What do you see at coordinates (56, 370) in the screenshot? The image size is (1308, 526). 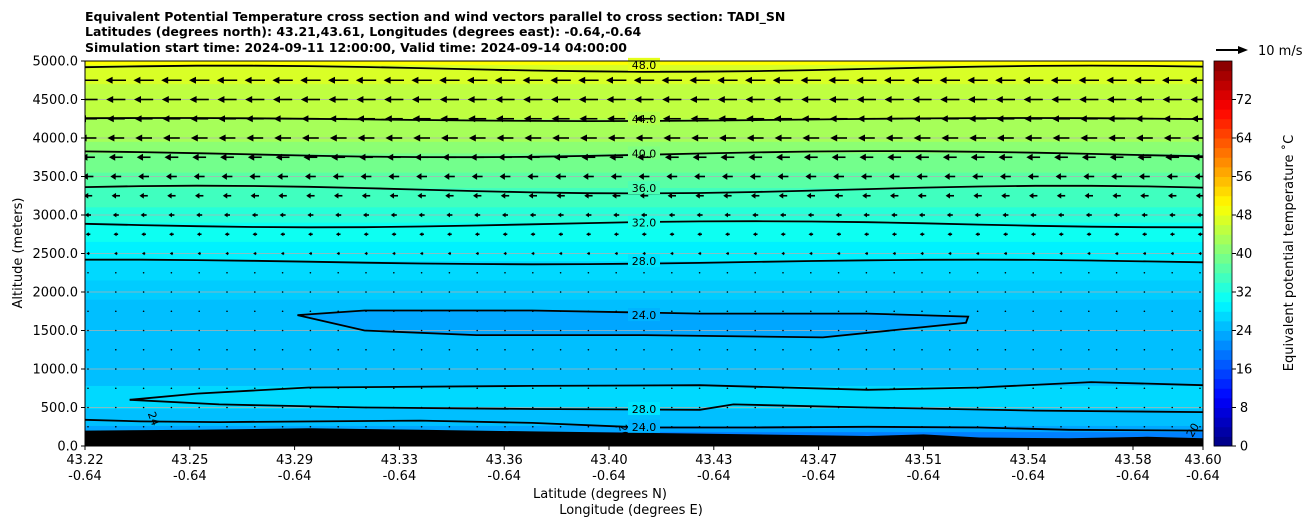 I see `y-tick-label-2: 1000.0` at bounding box center [56, 370].